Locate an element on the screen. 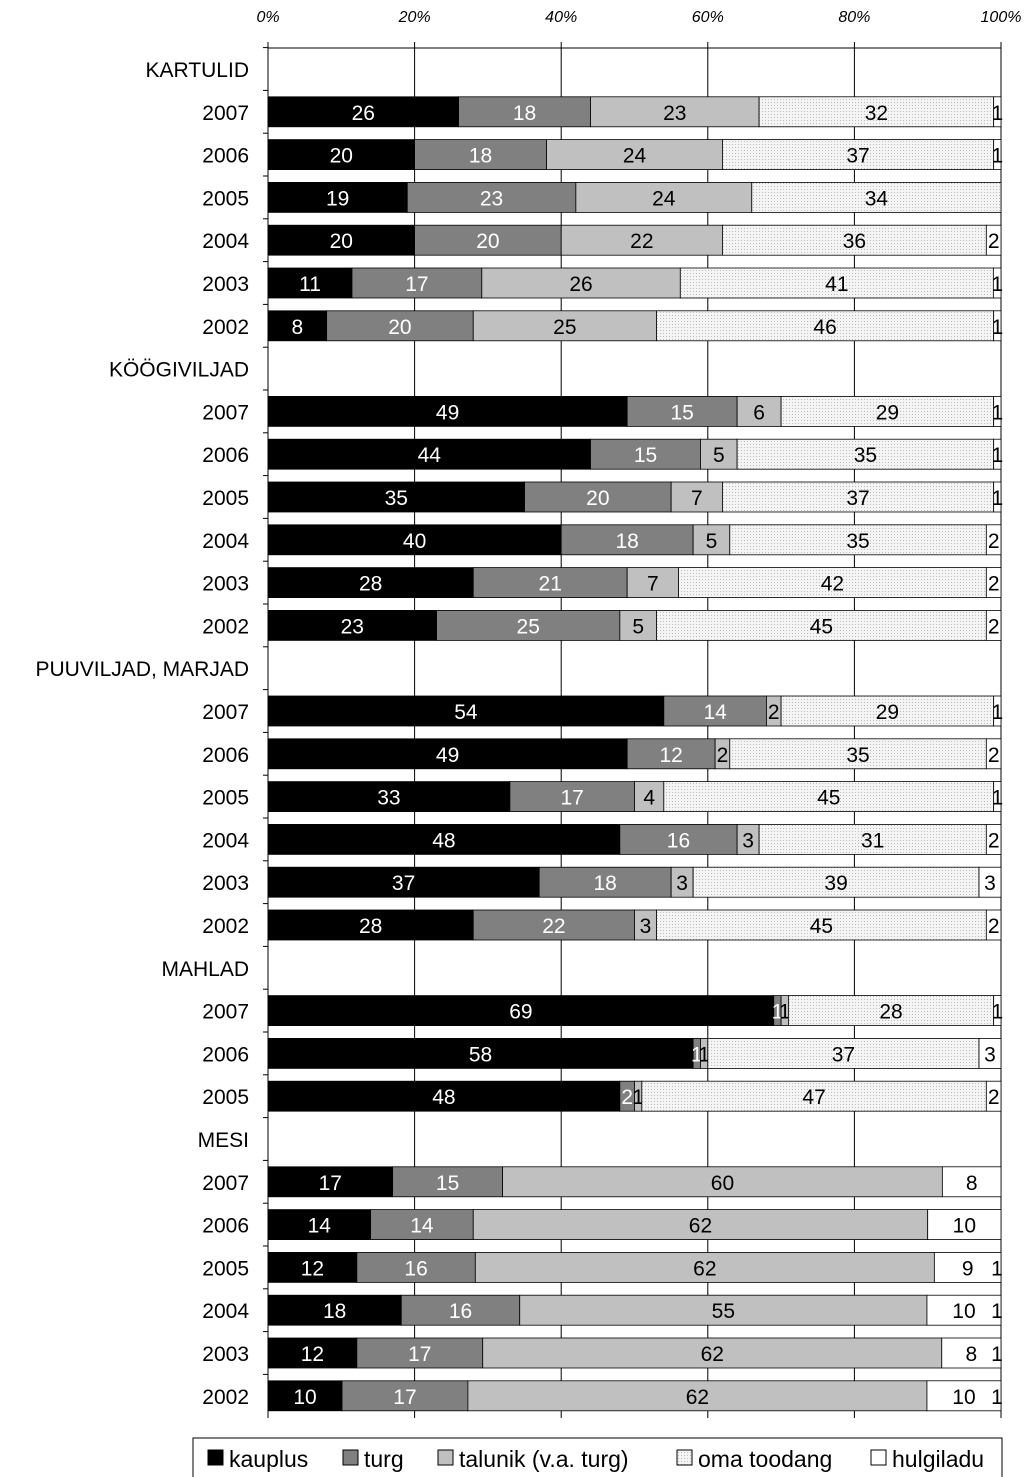 This screenshot has height=1477, width=1032. x-tick-label: 40% is located at coordinates (561, 17).